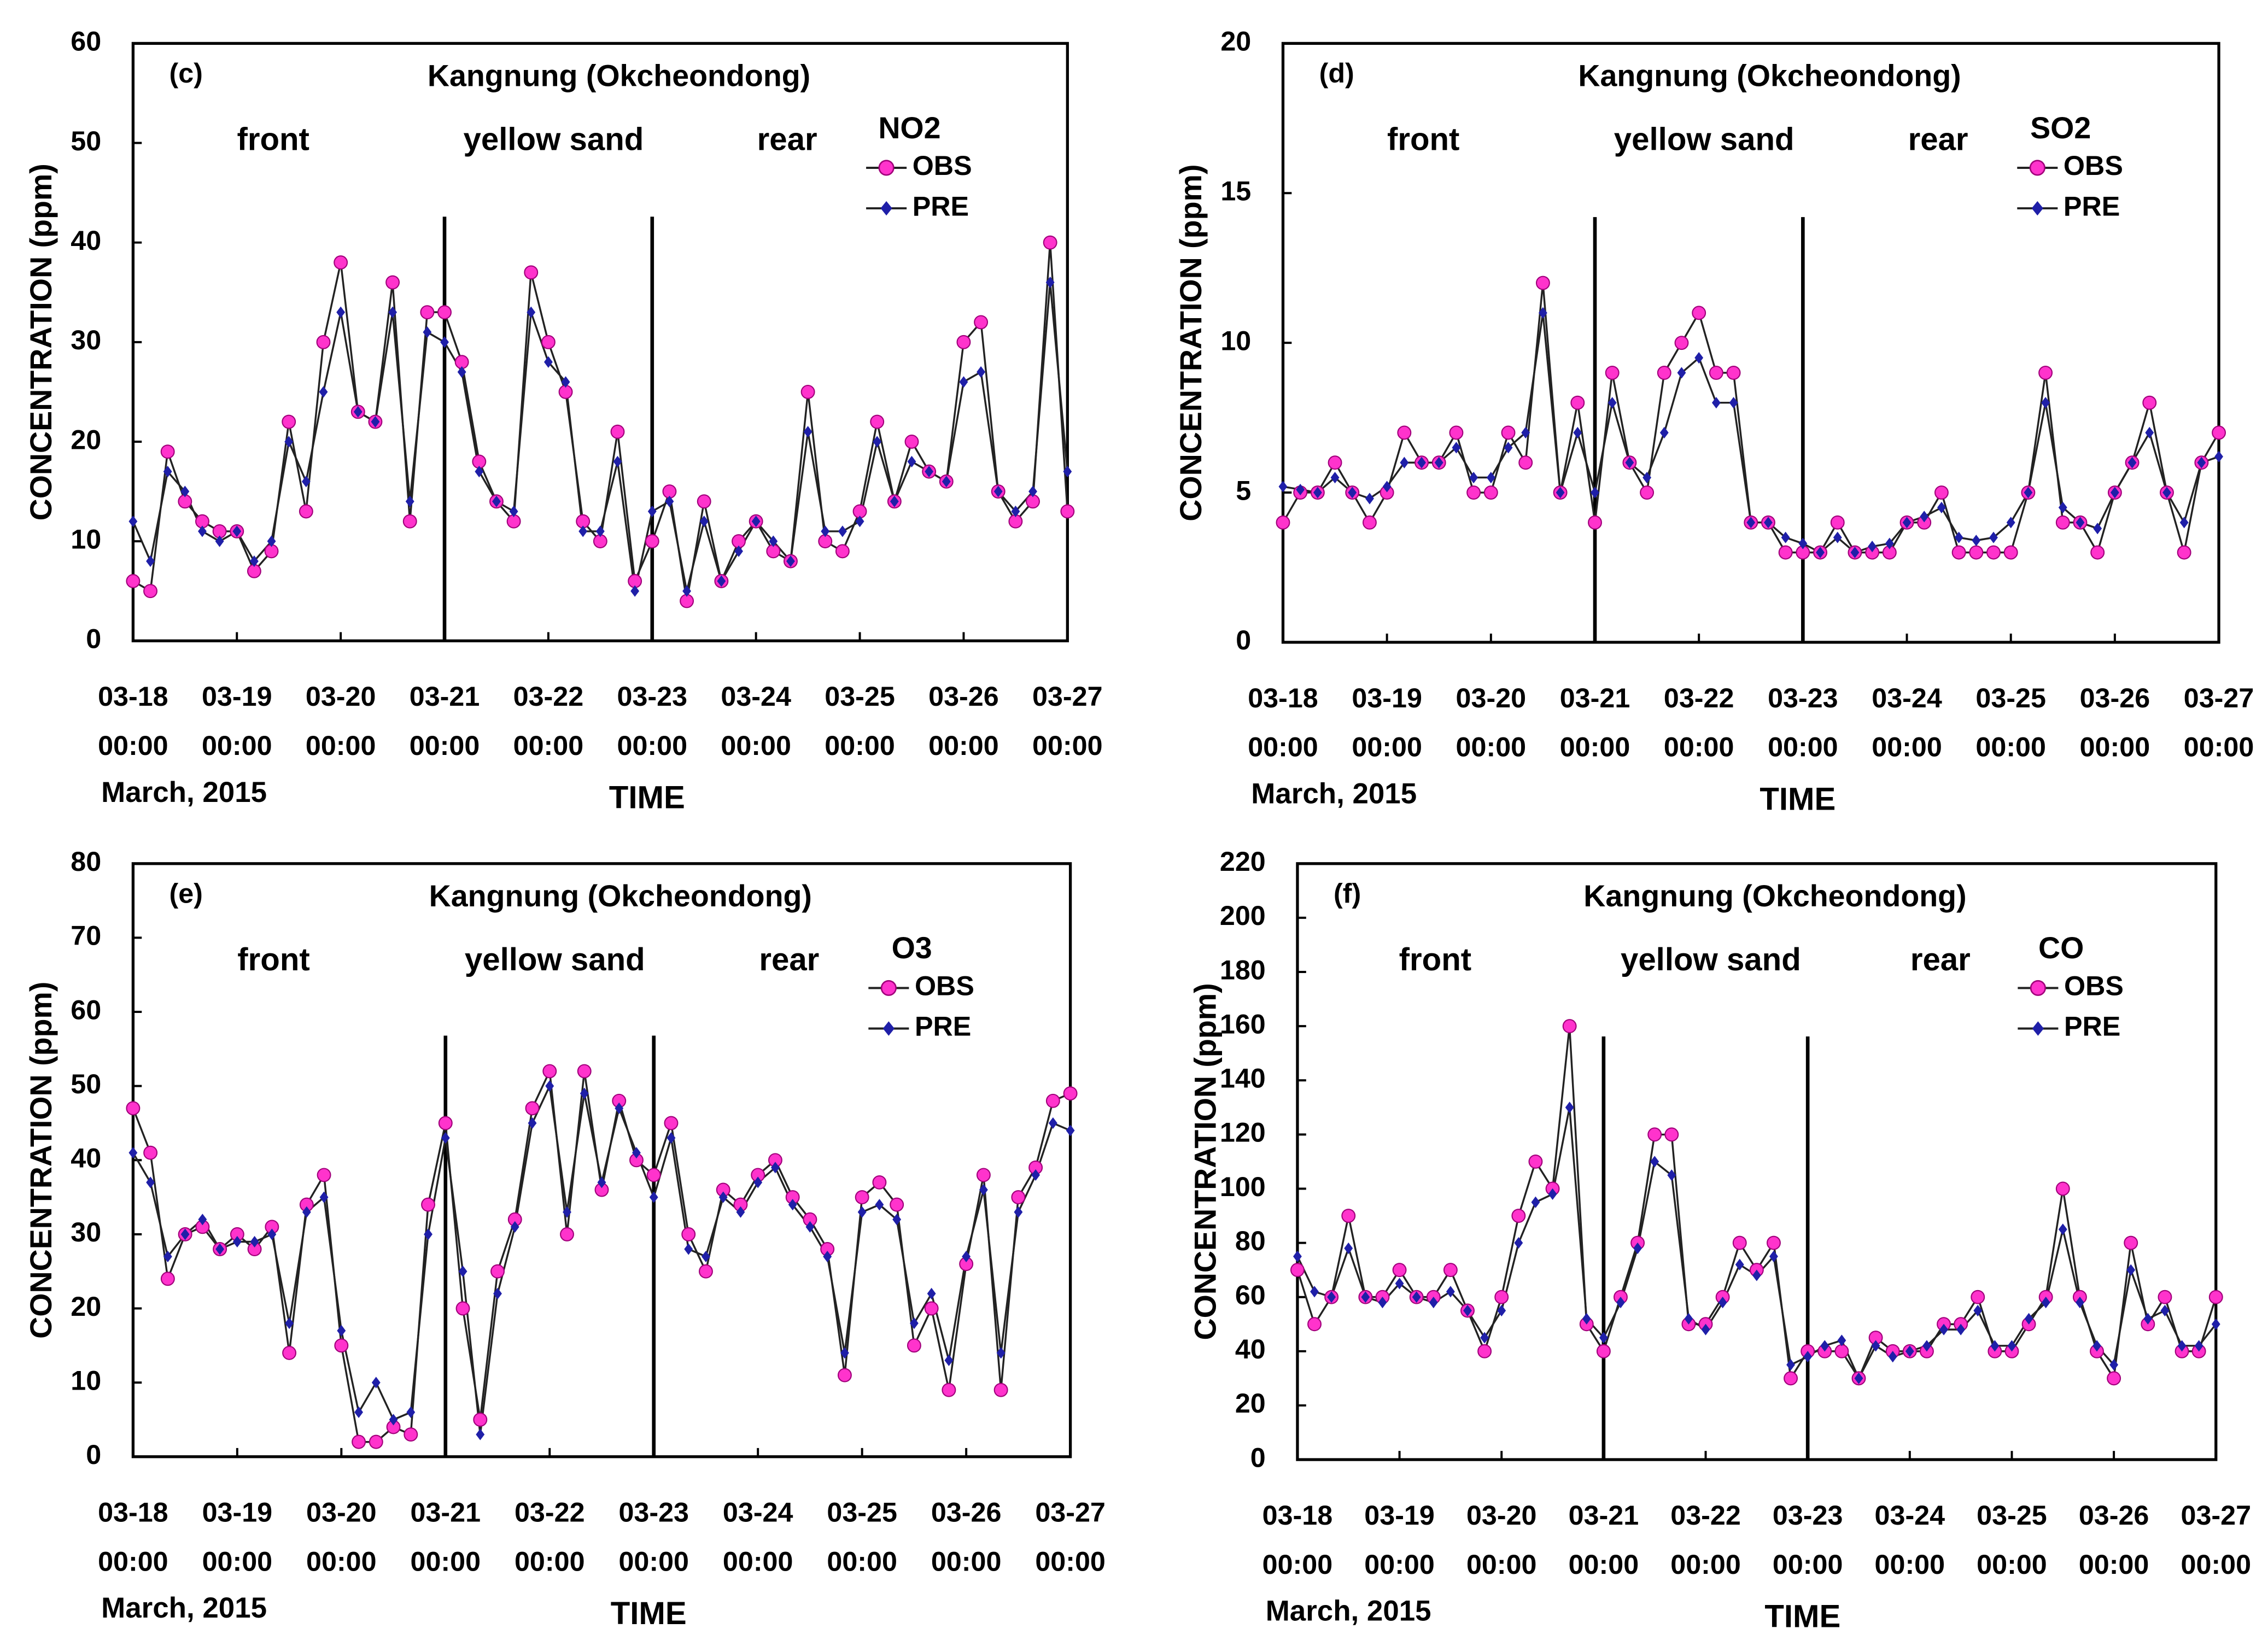 The height and width of the screenshot is (1652, 2268). Describe the element at coordinates (1705, 1540) in the screenshot. I see `x-tick-label: 03-22 00:00` at that location.